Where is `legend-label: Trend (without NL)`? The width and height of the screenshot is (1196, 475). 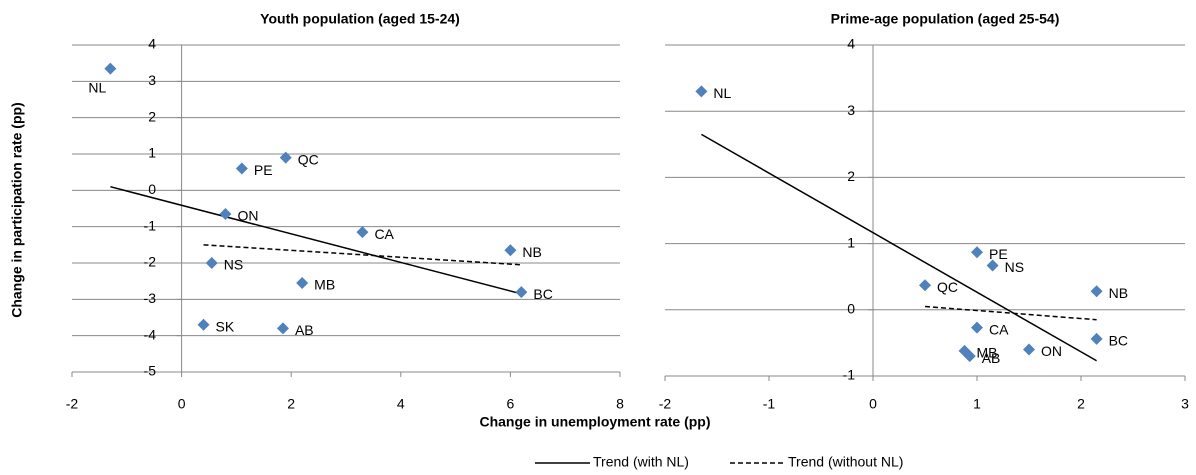
legend-label: Trend (without NL) is located at coordinates (845, 462).